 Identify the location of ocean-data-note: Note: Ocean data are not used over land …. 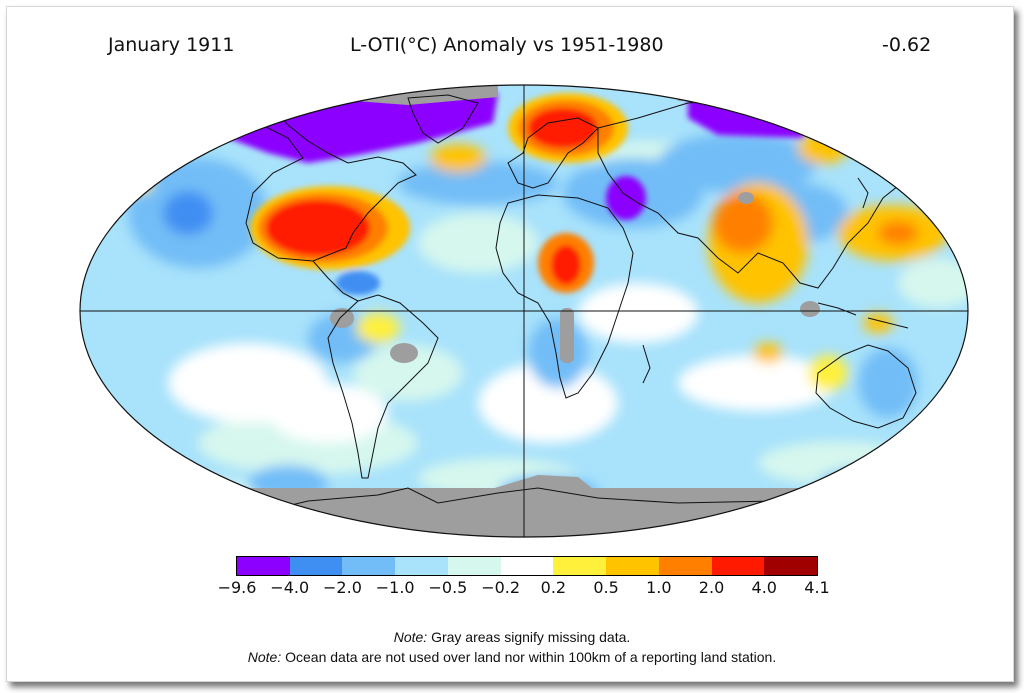
(512, 657).